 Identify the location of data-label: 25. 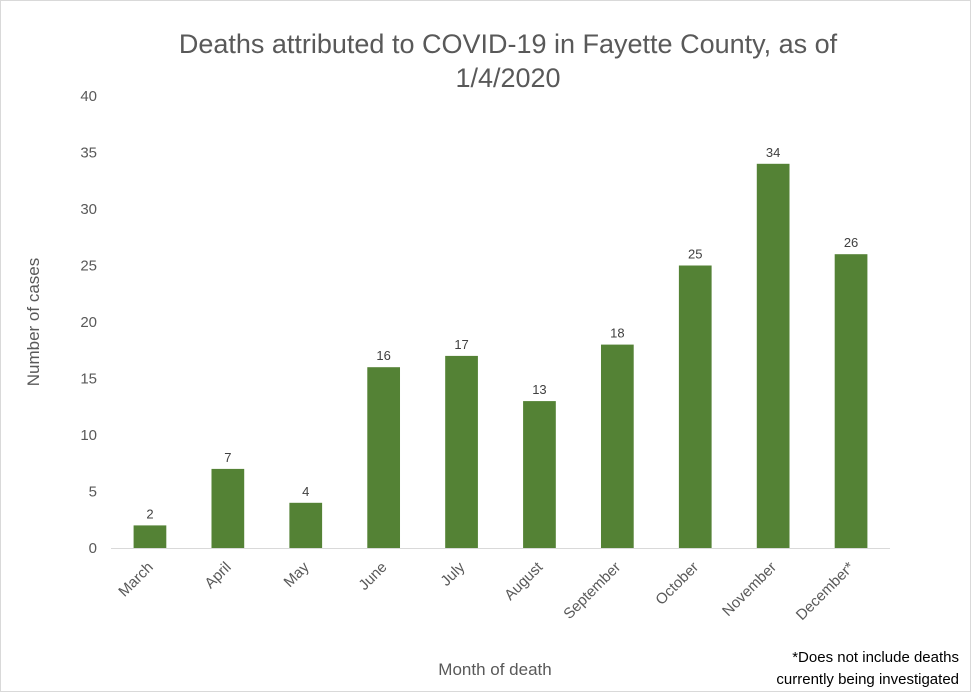
(695, 254).